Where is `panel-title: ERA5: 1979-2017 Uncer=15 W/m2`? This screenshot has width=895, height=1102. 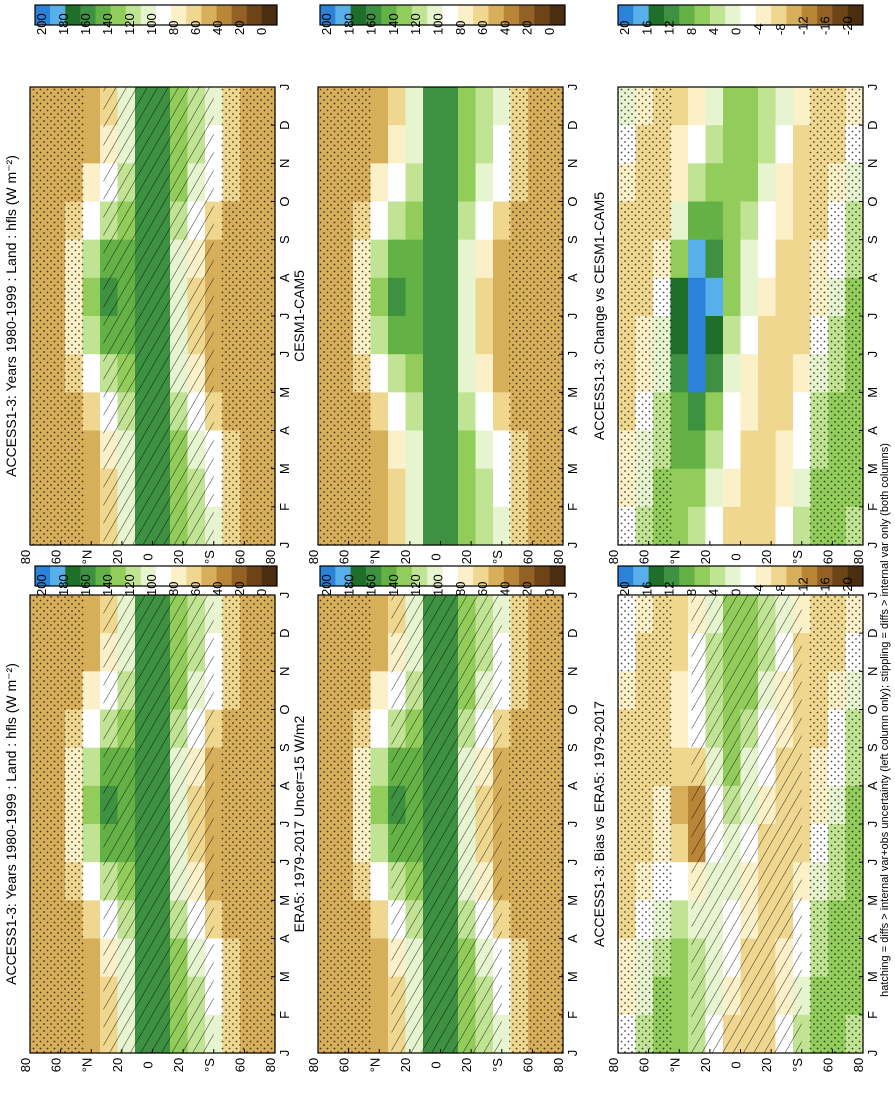
panel-title: ERA5: 1979-2017 Uncer=15 W/m2 is located at coordinates (299, 823).